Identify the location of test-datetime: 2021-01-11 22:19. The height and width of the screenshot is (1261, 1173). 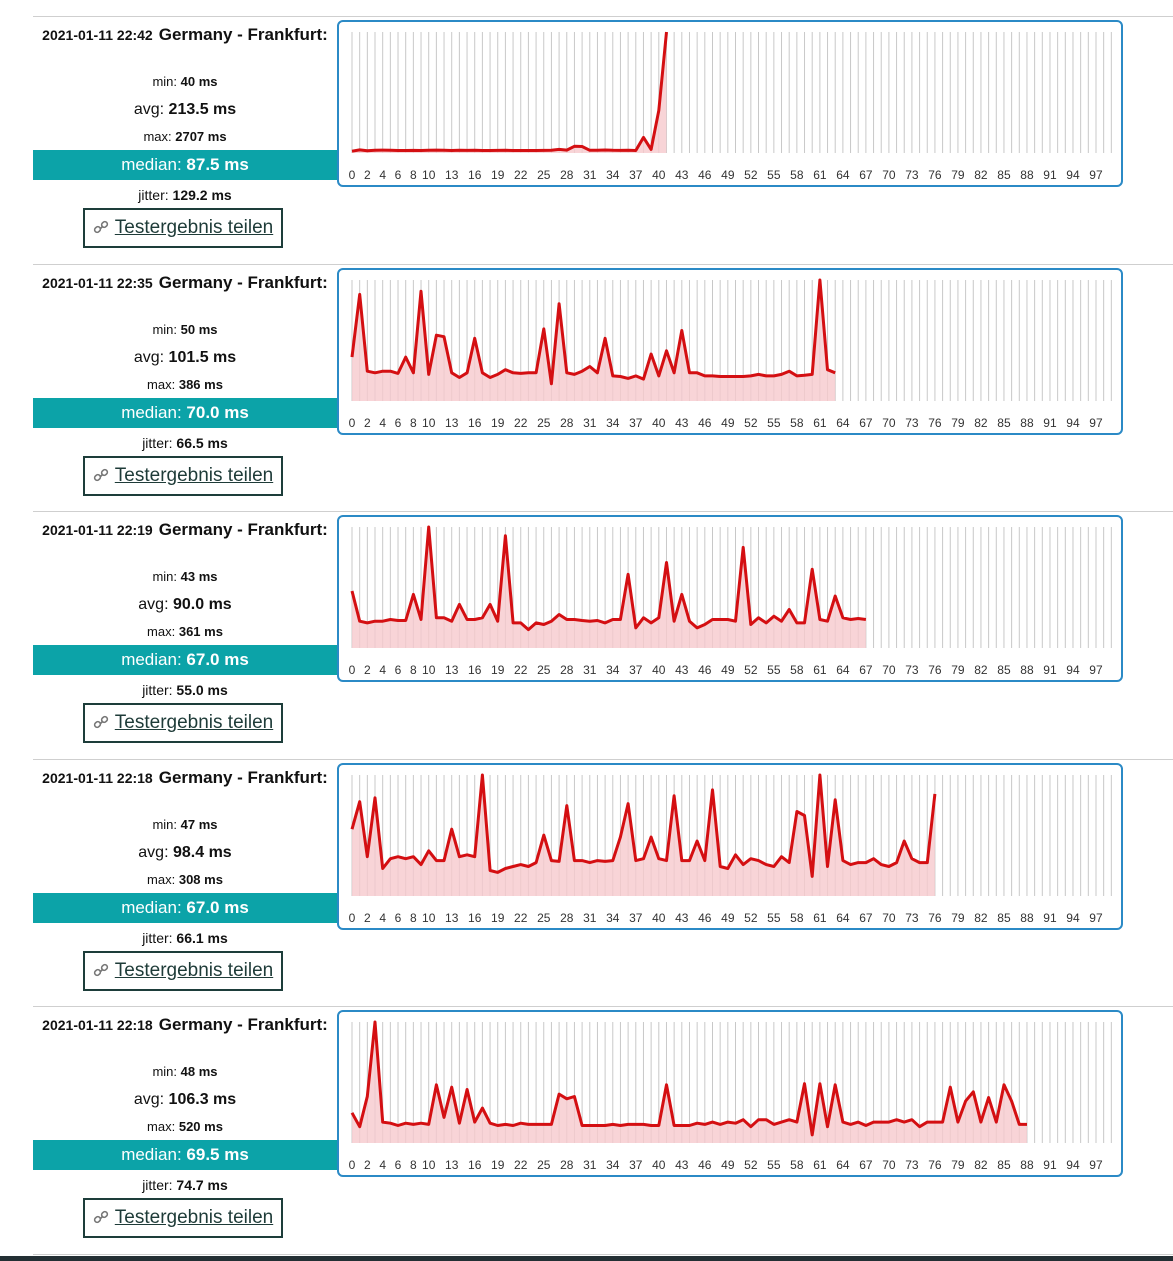
(97, 530).